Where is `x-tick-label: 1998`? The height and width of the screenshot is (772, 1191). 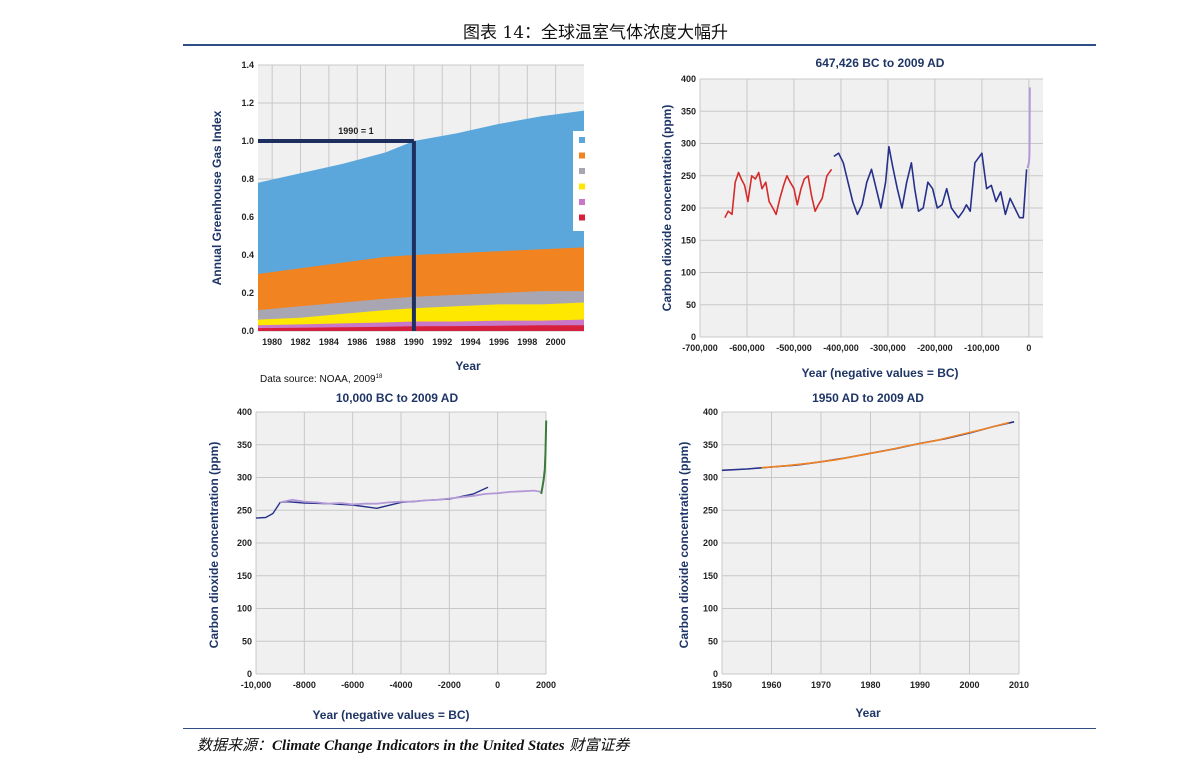
x-tick-label: 1998 is located at coordinates (527, 342).